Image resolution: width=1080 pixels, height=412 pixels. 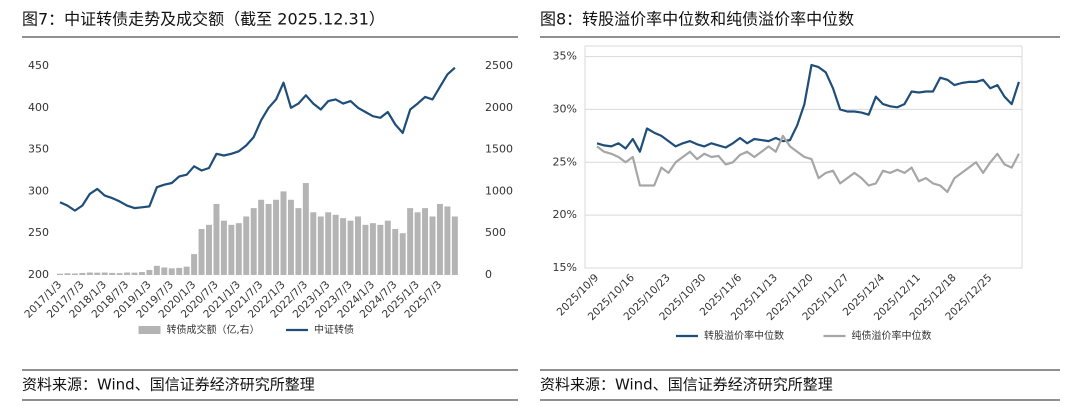 I want to click on y2-tick-label: 2000, so click(x=499, y=107).